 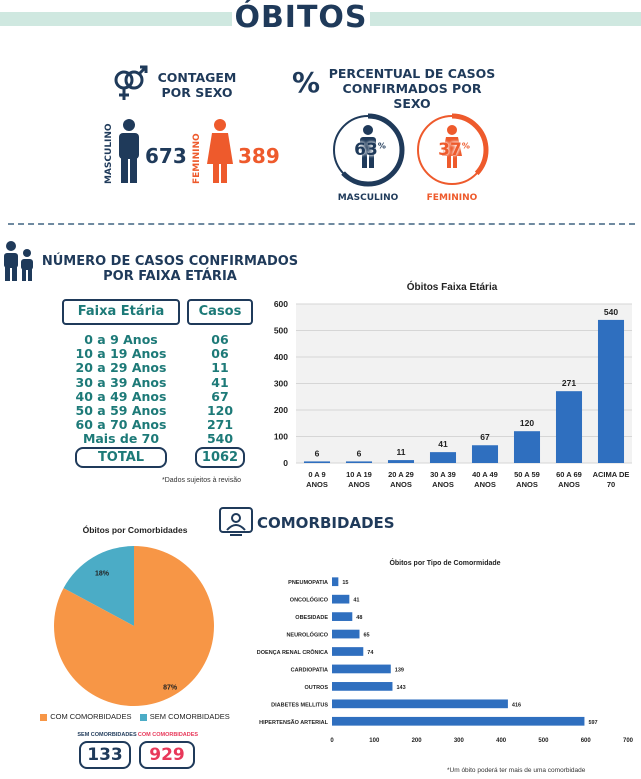 What do you see at coordinates (121, 439) in the screenshot?
I see `table-row: Mais de 70` at bounding box center [121, 439].